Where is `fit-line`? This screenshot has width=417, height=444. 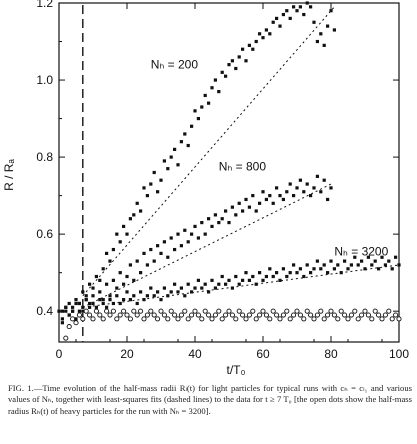 fit-line is located at coordinates (241, 286).